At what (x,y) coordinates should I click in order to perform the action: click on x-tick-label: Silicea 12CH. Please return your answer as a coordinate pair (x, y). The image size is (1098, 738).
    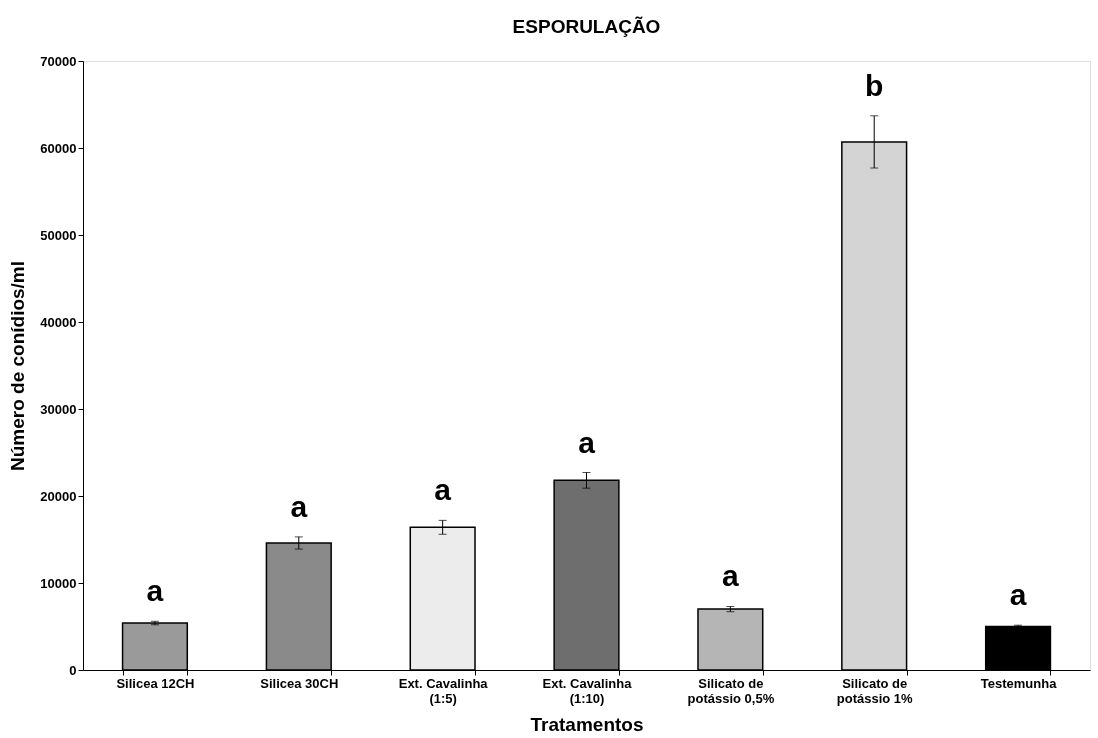
    Looking at the image, I should click on (155, 683).